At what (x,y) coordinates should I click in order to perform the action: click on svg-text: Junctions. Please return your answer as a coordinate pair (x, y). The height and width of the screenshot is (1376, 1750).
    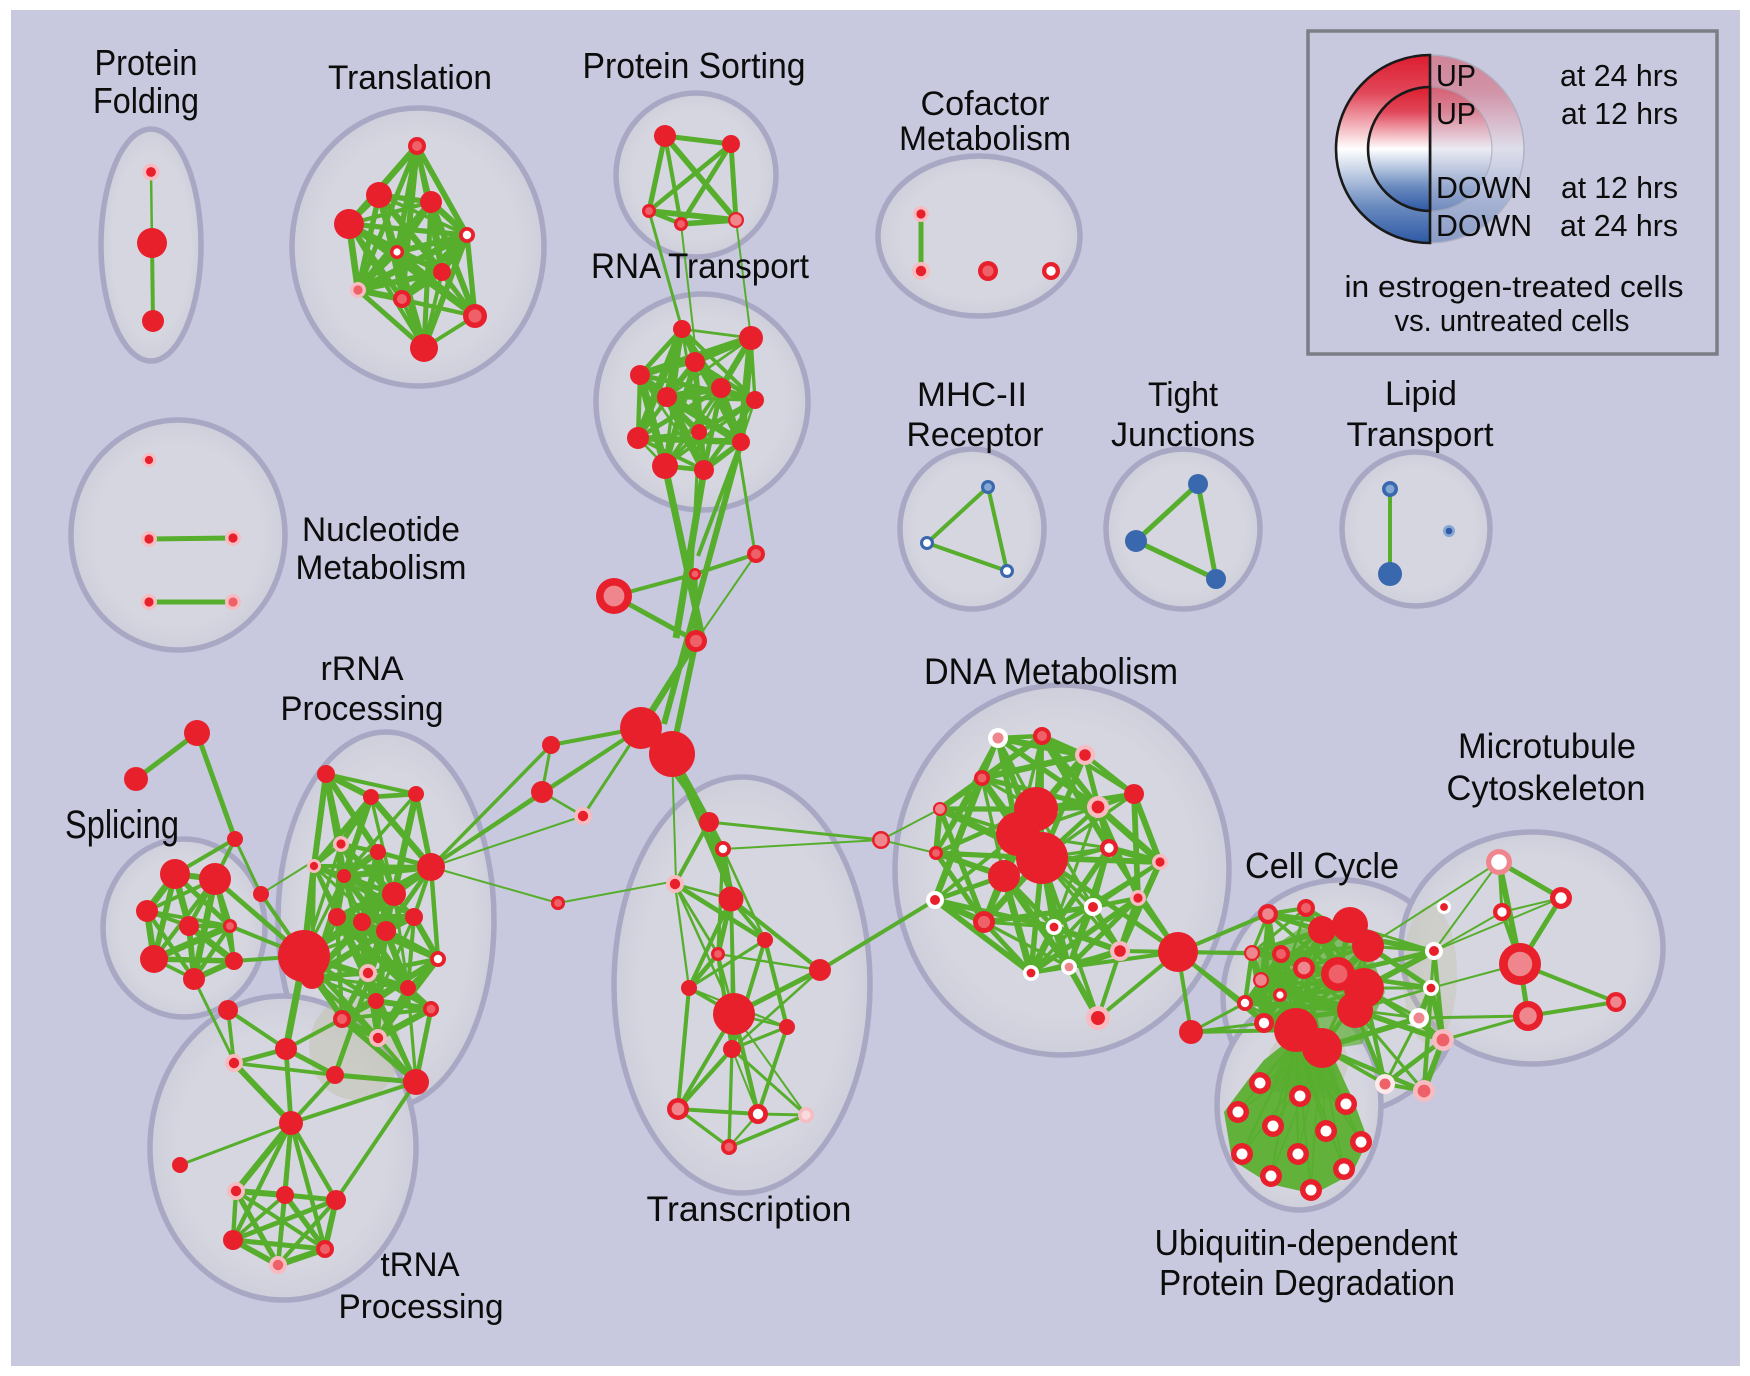
    Looking at the image, I should click on (1183, 435).